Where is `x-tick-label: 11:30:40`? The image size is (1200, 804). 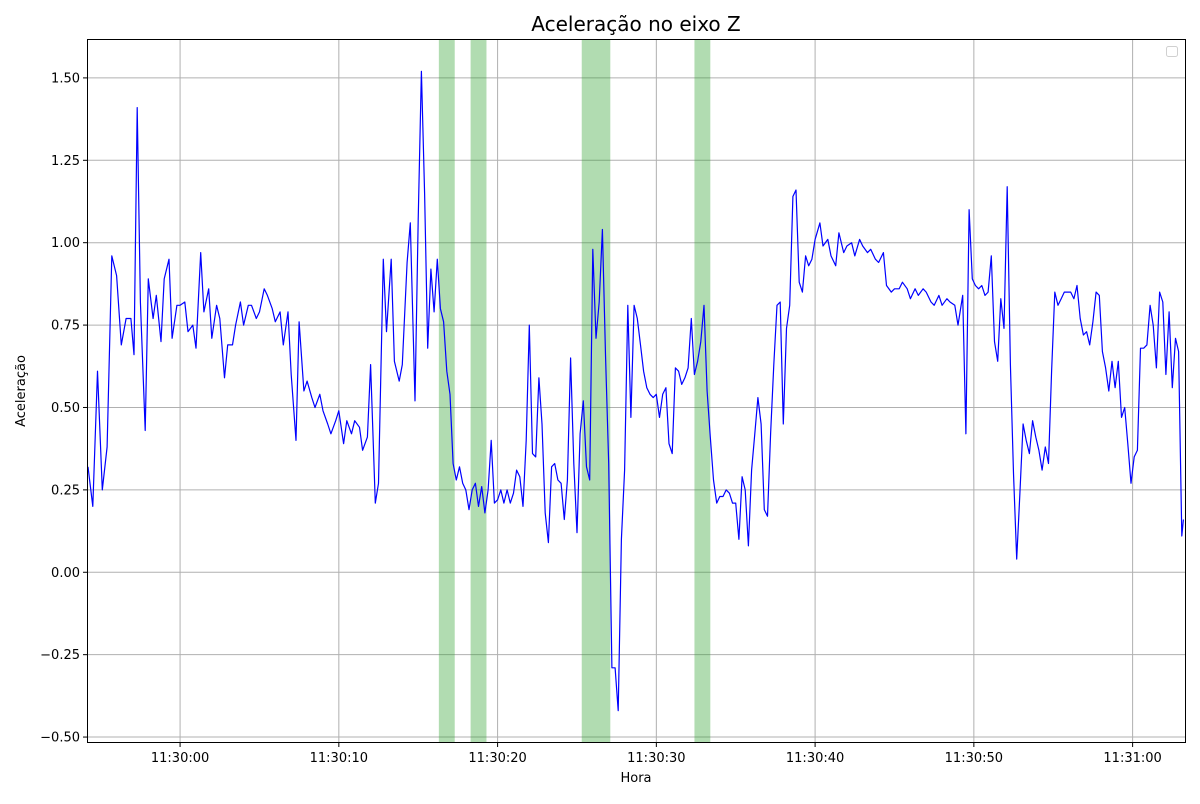
x-tick-label: 11:30:40 is located at coordinates (815, 758).